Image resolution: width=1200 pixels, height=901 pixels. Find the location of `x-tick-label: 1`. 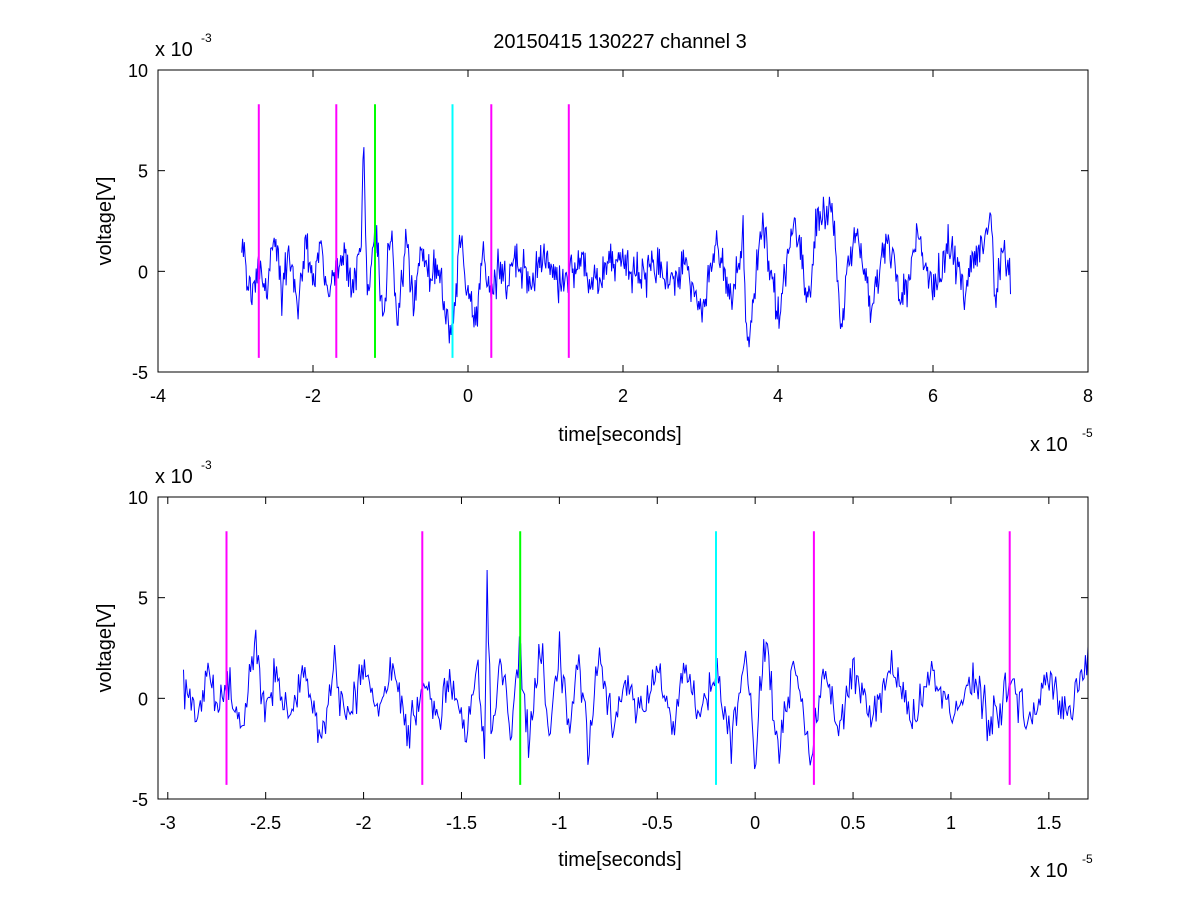

x-tick-label: 1 is located at coordinates (951, 823).